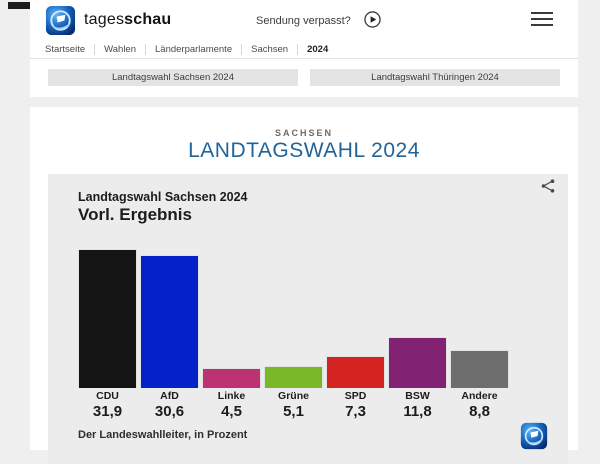  I want to click on top-left-dark-bar, so click(20, 5).